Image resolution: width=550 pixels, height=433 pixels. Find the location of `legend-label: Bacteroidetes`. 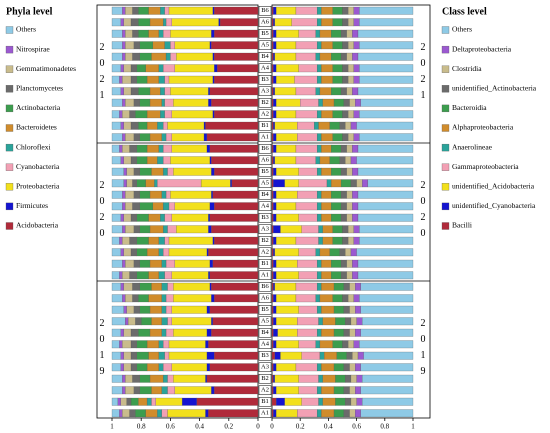

legend-label: Bacteroidetes is located at coordinates (36, 127).